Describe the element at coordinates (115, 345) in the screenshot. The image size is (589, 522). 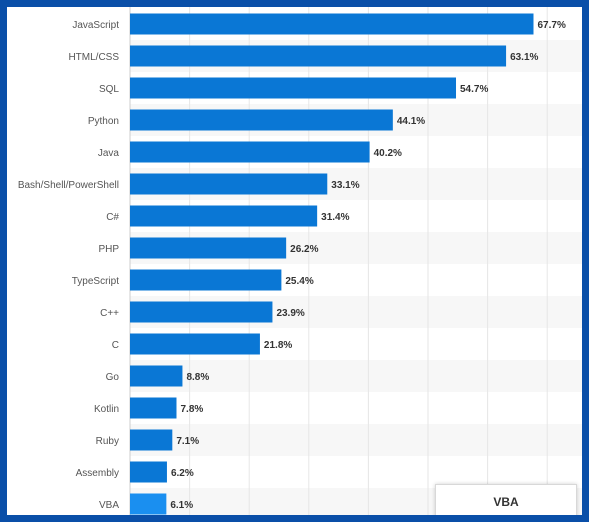
I see `category-label: C` at that location.